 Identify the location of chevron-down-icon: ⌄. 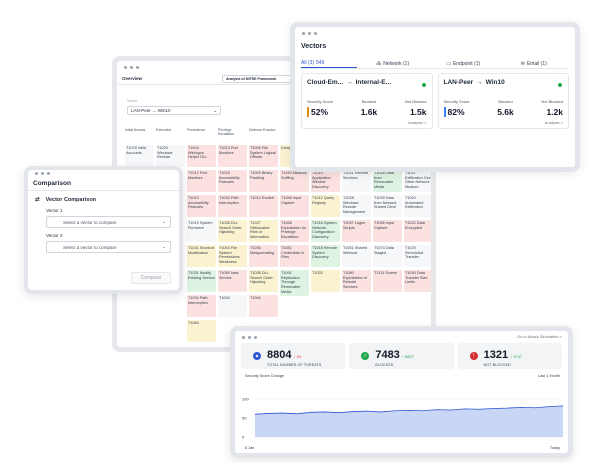
(164, 246).